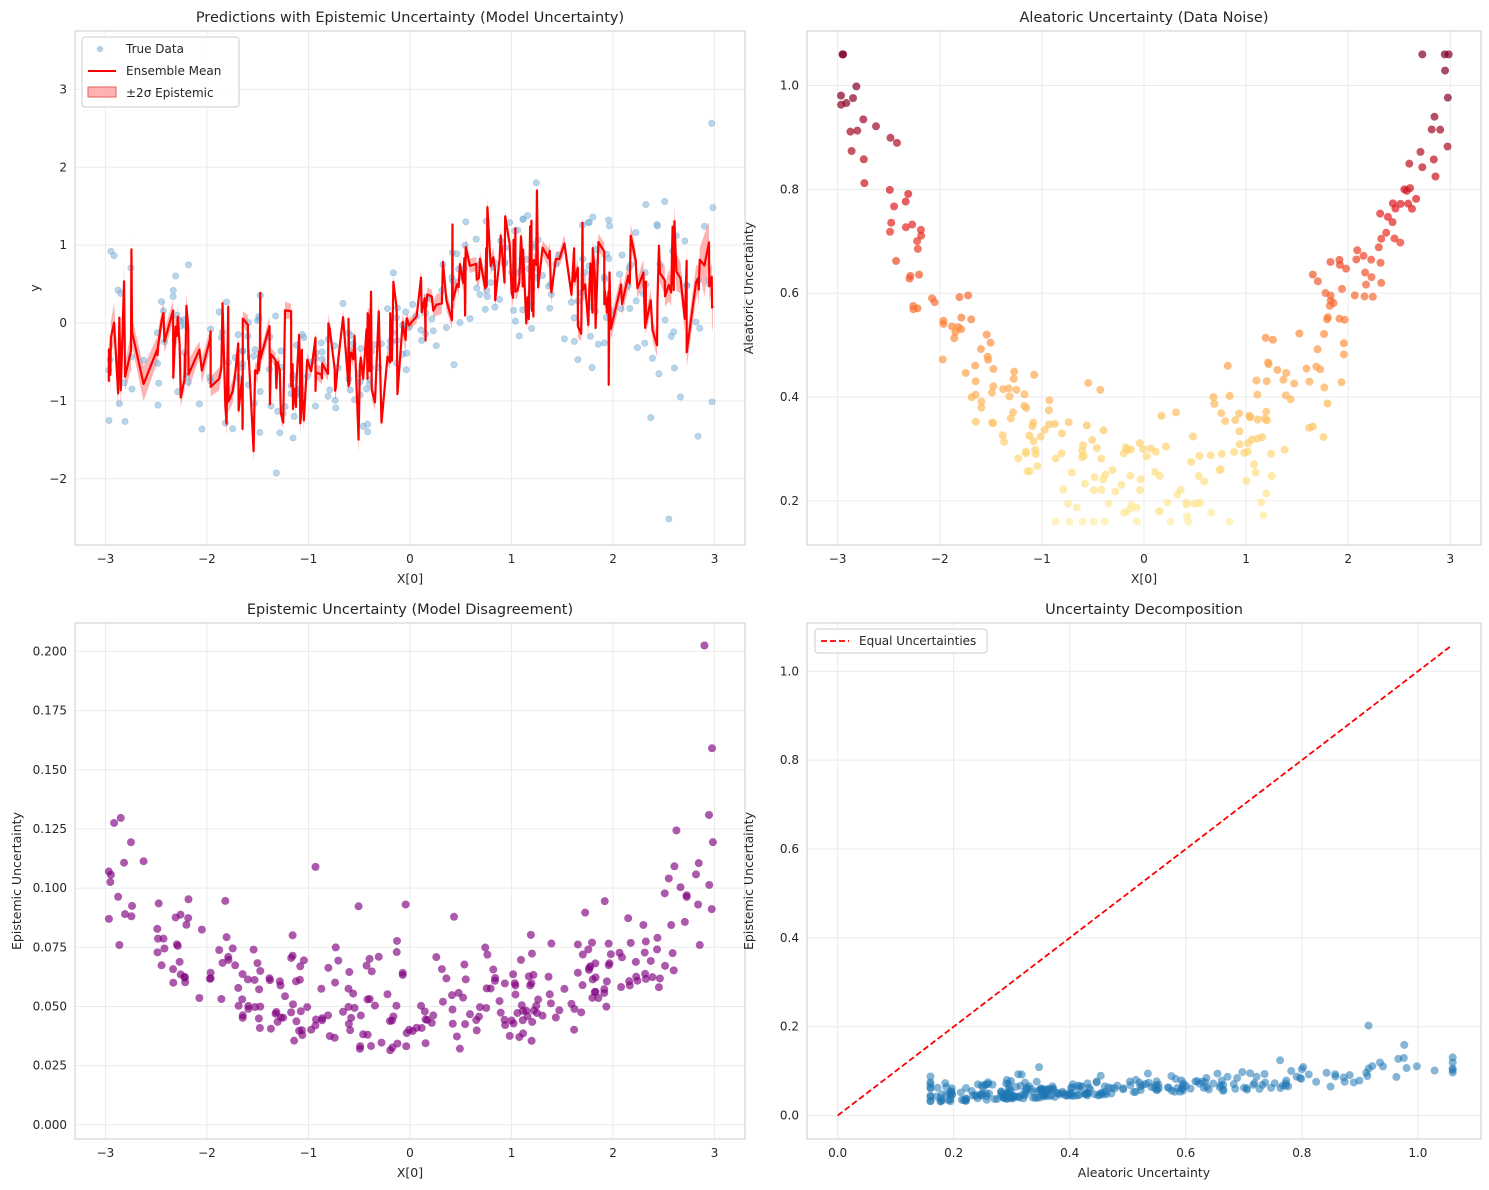  Describe the element at coordinates (748, 880) in the screenshot. I see `y-axis-label: Epistemic Uncertainty` at that location.